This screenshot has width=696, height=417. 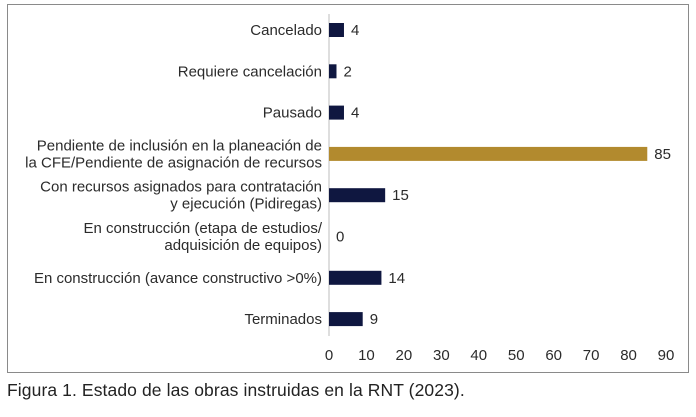 I want to click on x-tick-label: 90, so click(x=666, y=355).